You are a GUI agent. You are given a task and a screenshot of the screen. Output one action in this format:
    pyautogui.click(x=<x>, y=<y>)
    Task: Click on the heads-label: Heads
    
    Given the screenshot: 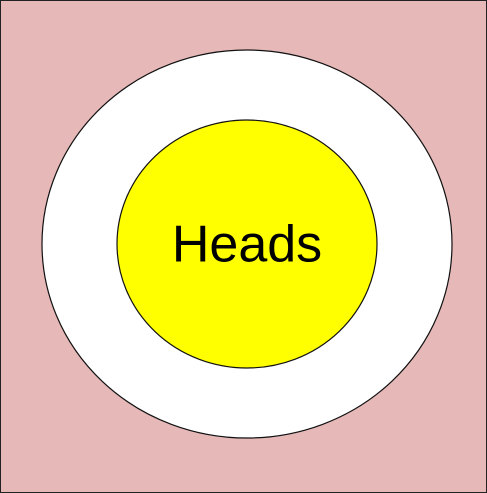 What is the action you would take?
    pyautogui.click(x=247, y=245)
    